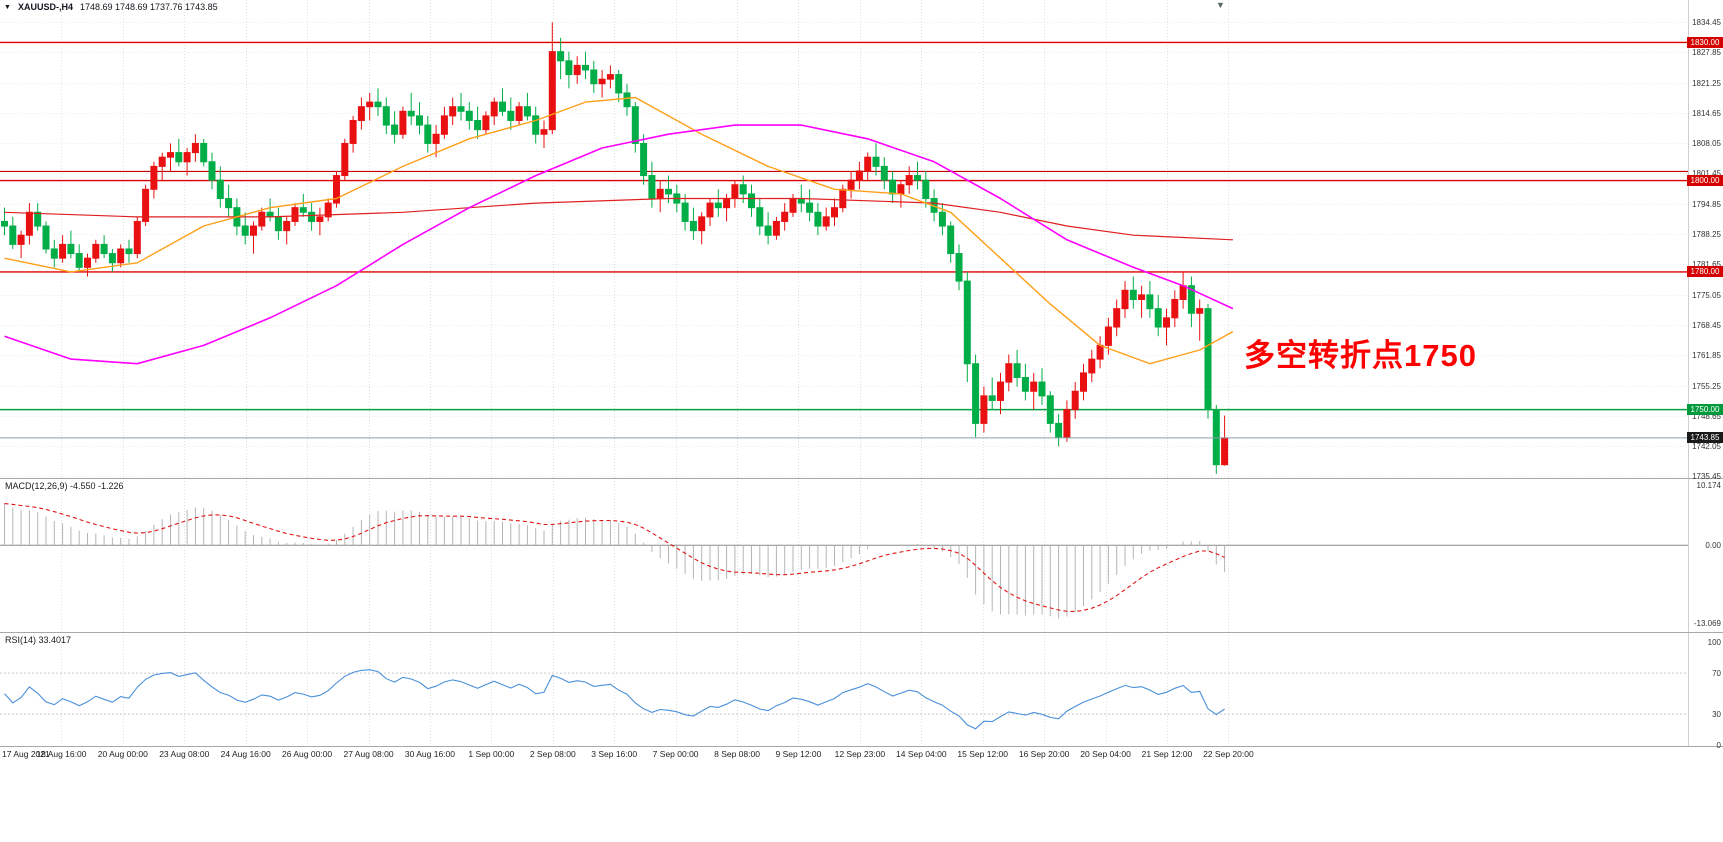  Describe the element at coordinates (614, 558) in the screenshot. I see `macd-signal-line` at that location.